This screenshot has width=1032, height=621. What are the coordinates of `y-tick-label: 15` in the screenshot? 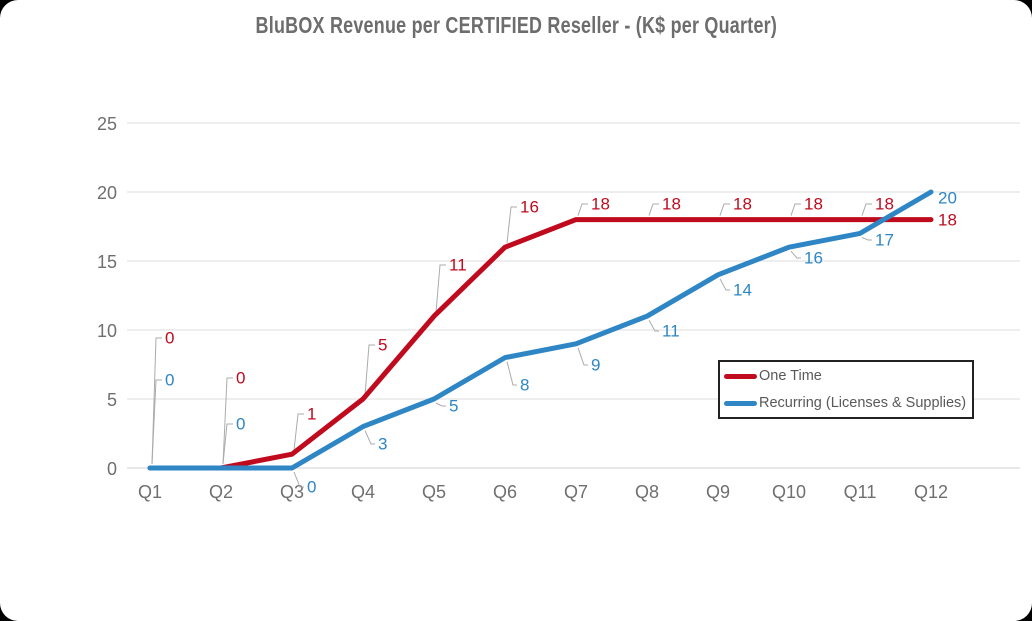 It's located at (107, 262).